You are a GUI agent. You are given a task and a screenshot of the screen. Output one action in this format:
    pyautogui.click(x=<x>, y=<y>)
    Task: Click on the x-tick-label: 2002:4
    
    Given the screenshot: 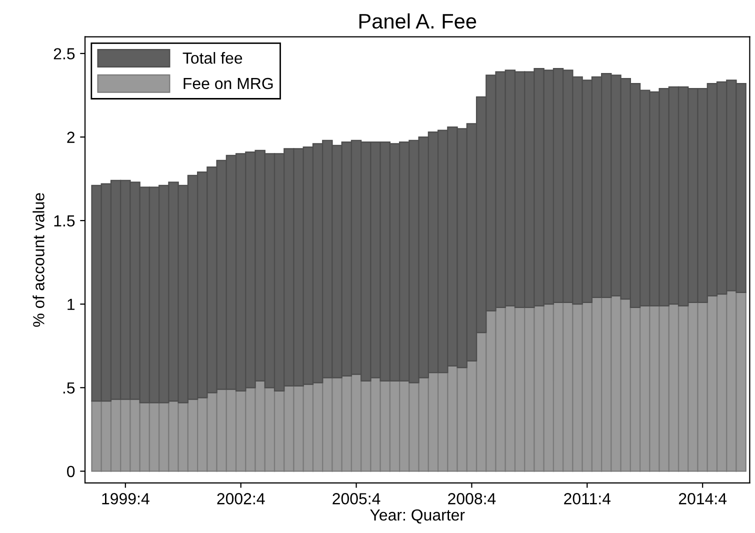 What is the action you would take?
    pyautogui.click(x=241, y=498)
    